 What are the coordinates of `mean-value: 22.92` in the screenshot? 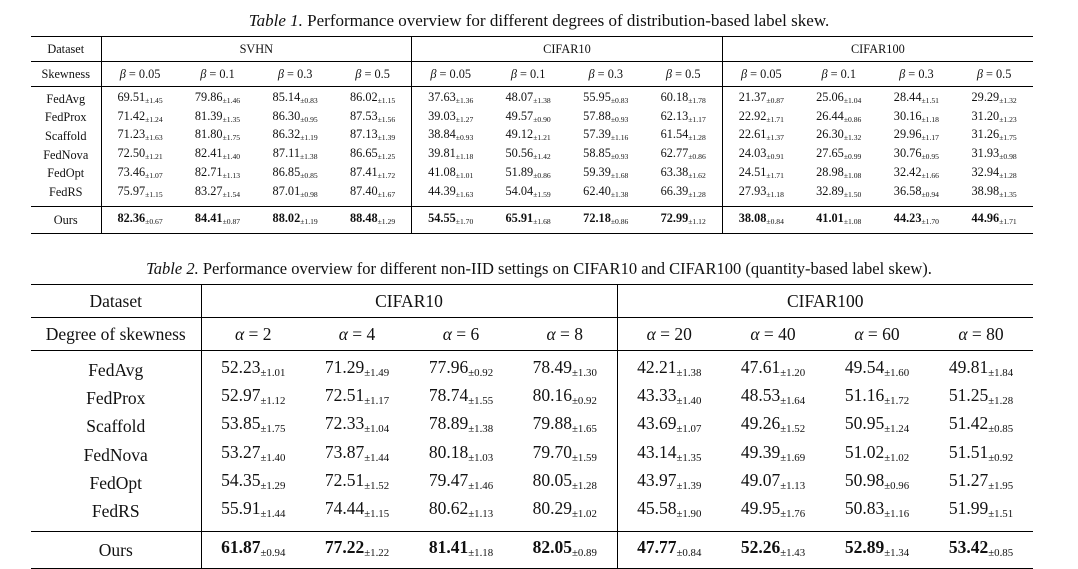 It's located at (752, 115).